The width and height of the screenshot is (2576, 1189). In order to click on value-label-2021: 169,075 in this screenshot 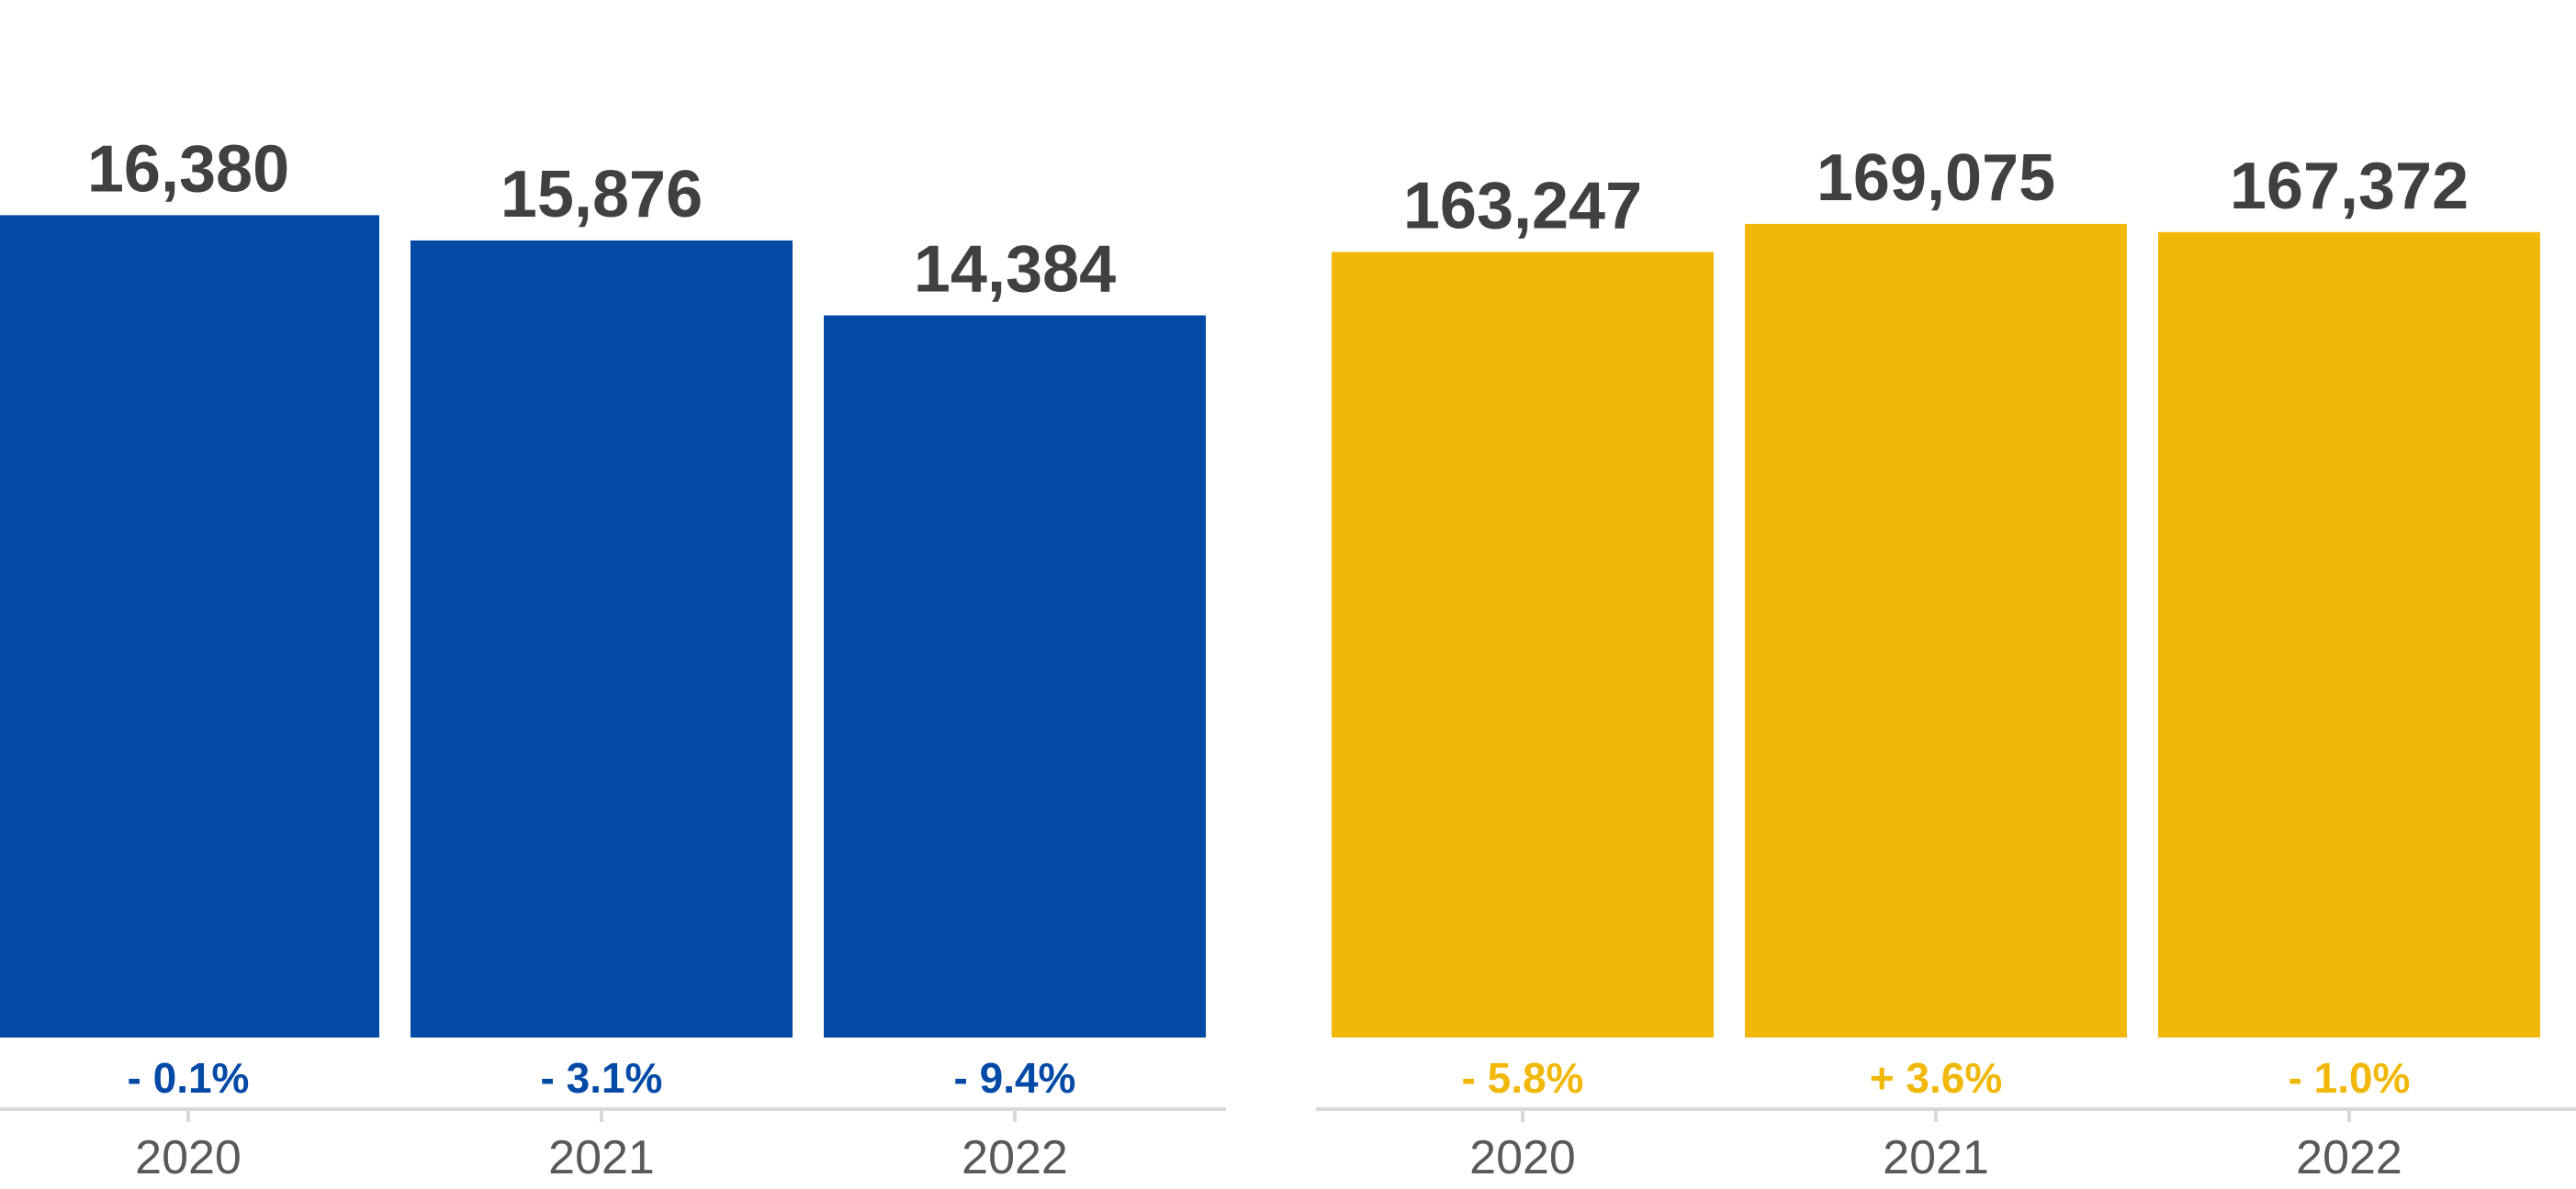, I will do `click(1936, 178)`.